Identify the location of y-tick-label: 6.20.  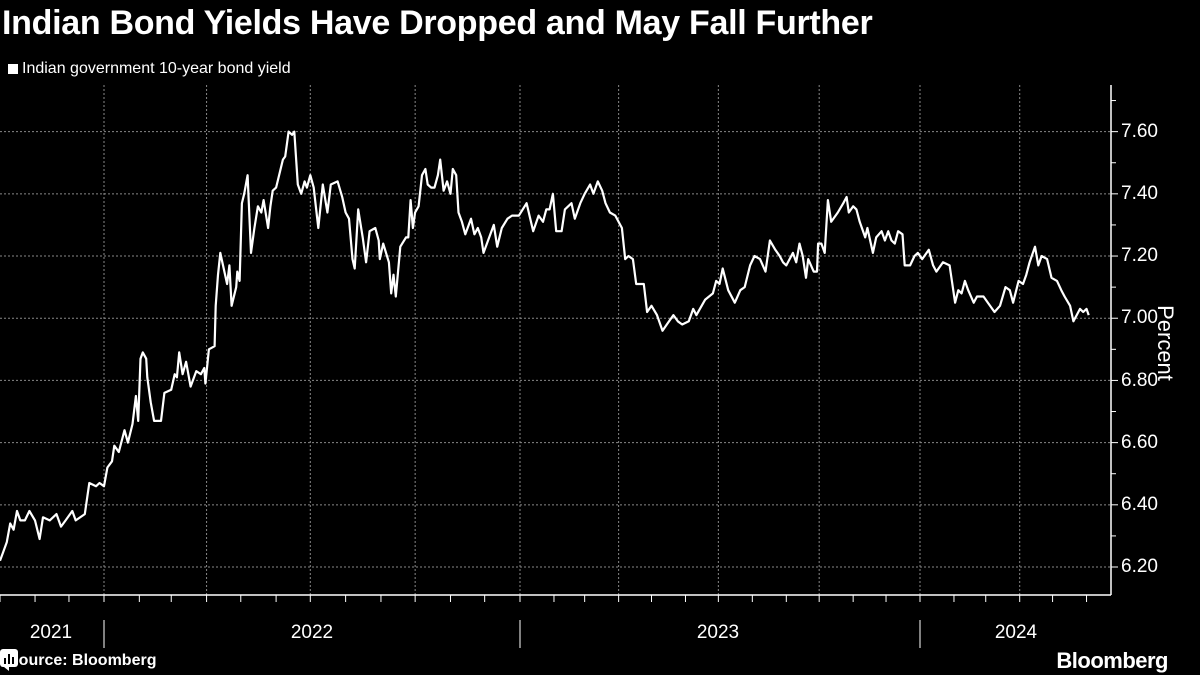
(1139, 566).